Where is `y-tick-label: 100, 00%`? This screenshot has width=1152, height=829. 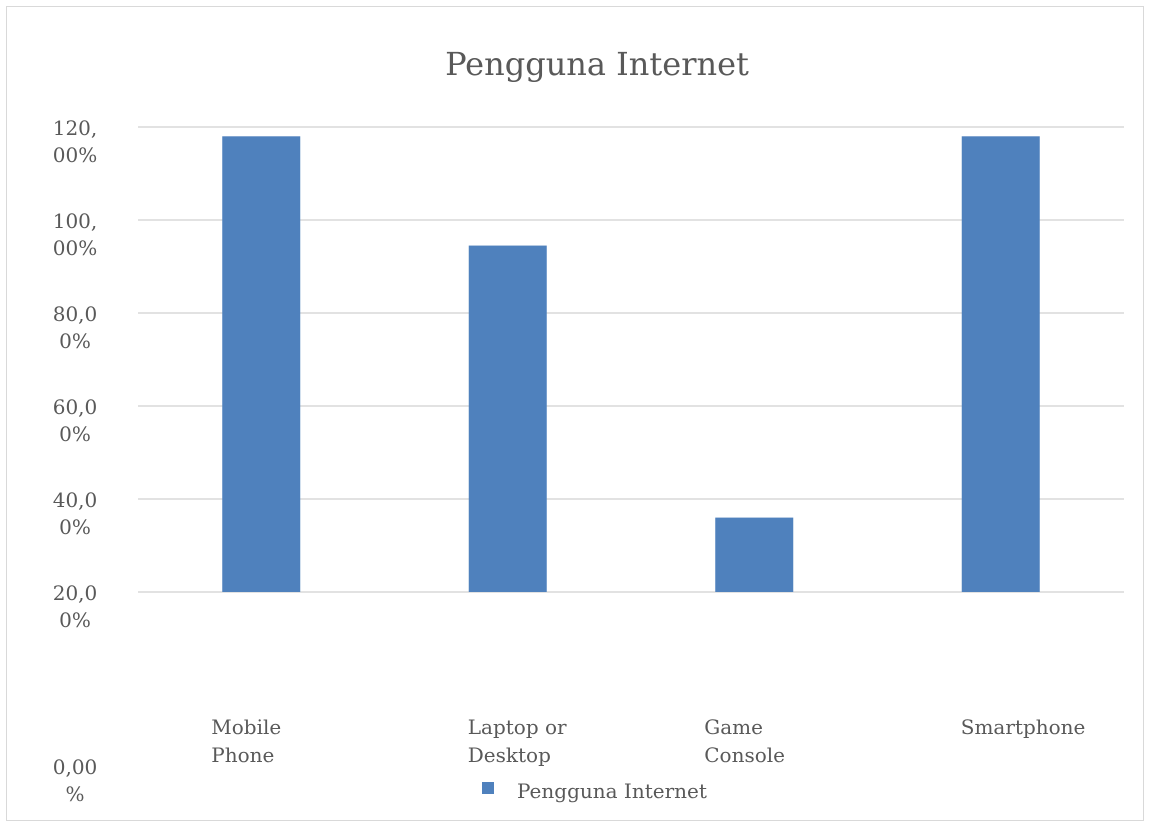
y-tick-label: 100, 00% is located at coordinates (75, 234).